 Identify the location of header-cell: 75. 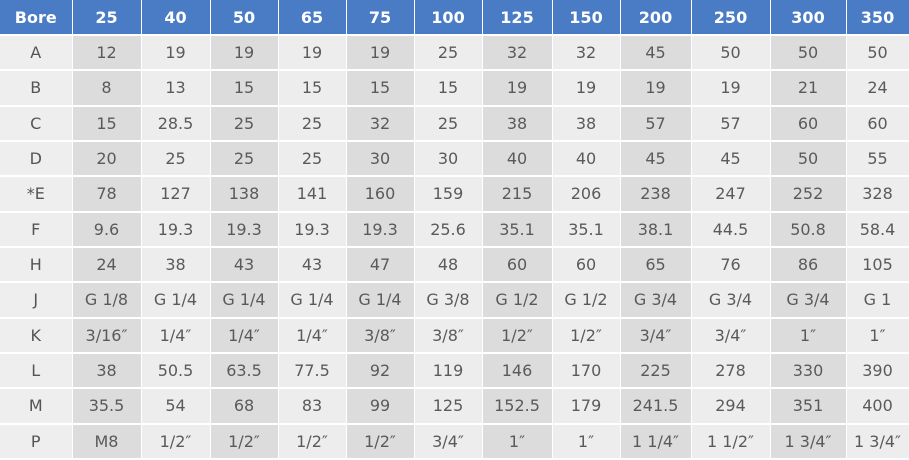
(380, 18).